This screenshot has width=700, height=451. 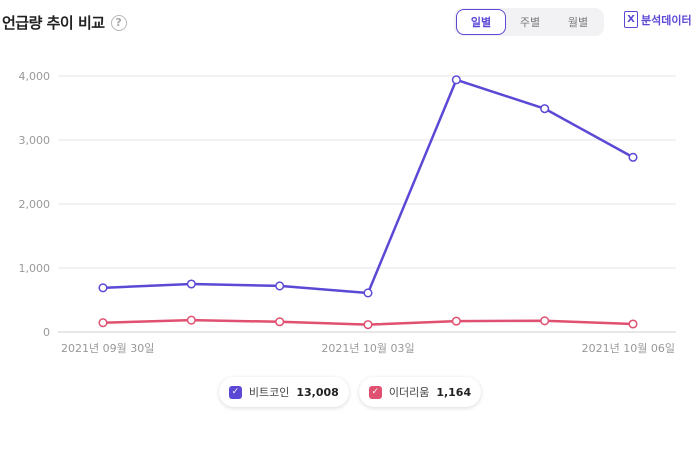 I want to click on y-tick-label: 2,000, so click(x=35, y=204).